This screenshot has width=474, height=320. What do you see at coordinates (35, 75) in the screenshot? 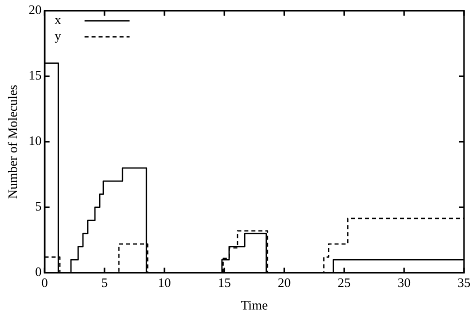
I see `y-tick-label: 15` at bounding box center [35, 75].